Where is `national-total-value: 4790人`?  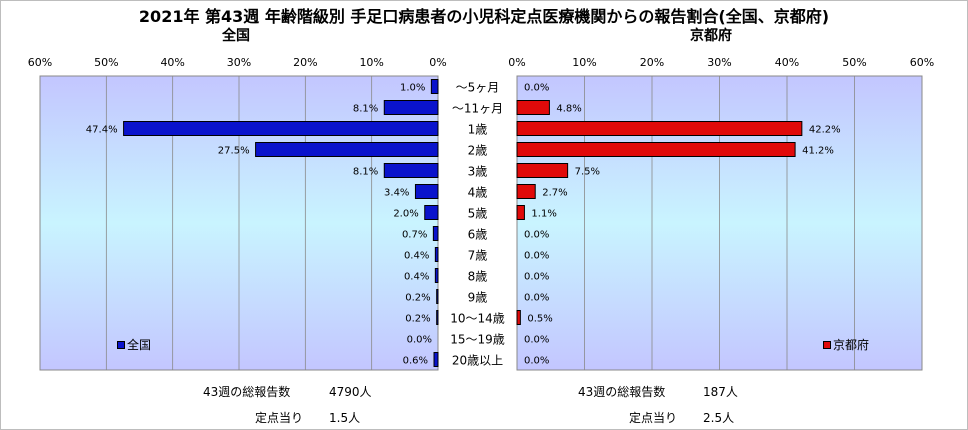 national-total-value: 4790人 is located at coordinates (350, 392).